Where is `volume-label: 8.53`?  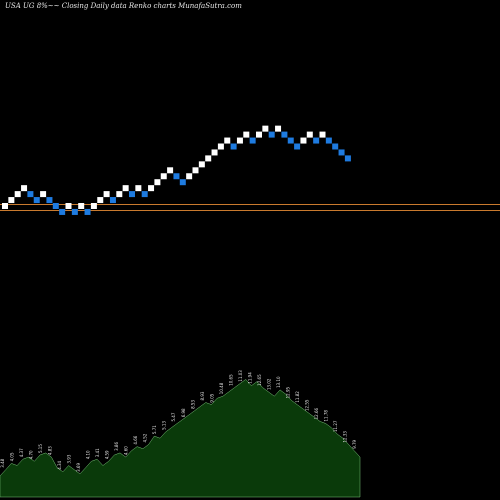 volume-label: 8.53 is located at coordinates (192, 404).